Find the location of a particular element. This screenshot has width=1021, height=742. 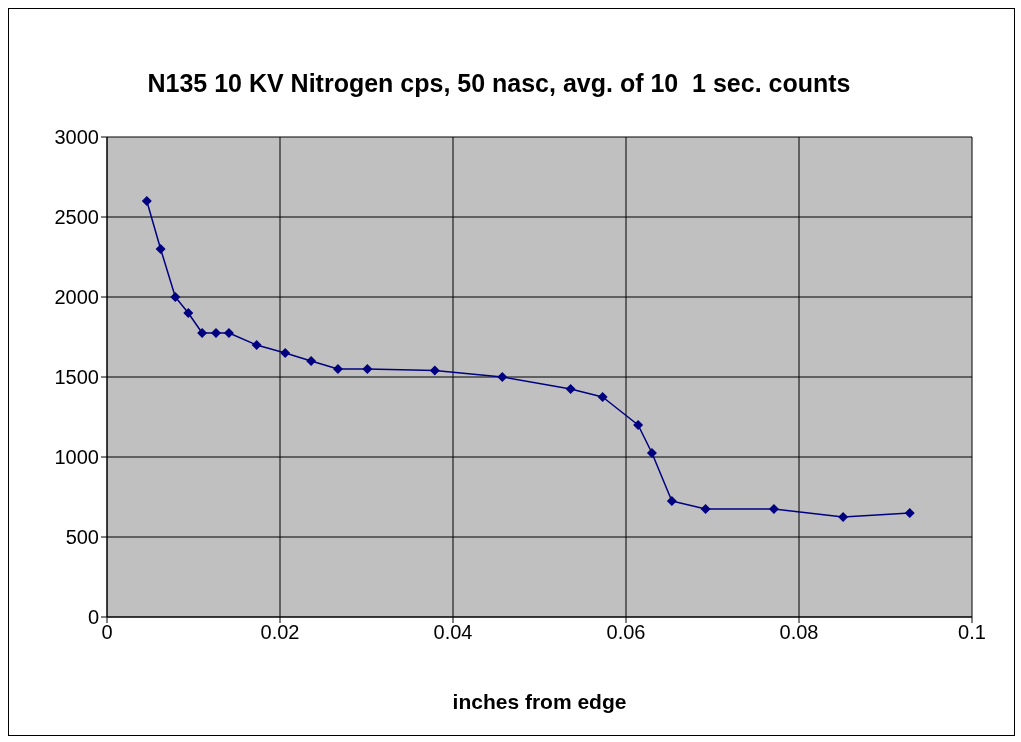

chart-title: N135 10 KV Nitrogen cps, 50 nasc, avg. of 10 1 sec. counts is located at coordinates (499, 83).